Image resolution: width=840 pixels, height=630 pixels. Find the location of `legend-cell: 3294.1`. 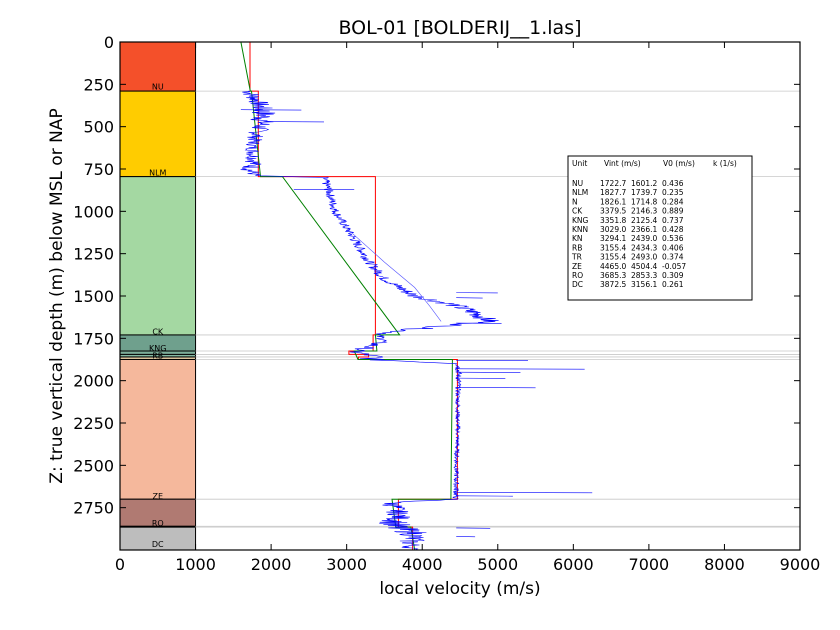

legend-cell: 3294.1 is located at coordinates (613, 238).